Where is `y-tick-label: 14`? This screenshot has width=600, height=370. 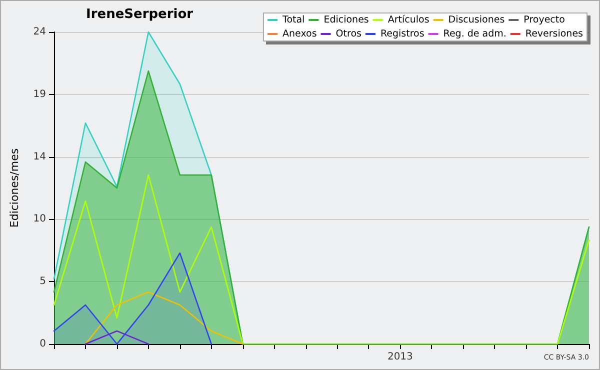
y-tick-label: 14 is located at coordinates (39, 156).